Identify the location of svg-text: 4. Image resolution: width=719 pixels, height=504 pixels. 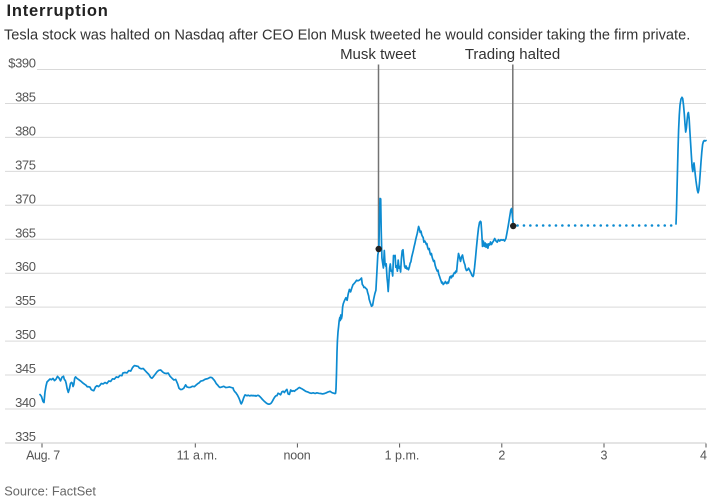
(703, 456).